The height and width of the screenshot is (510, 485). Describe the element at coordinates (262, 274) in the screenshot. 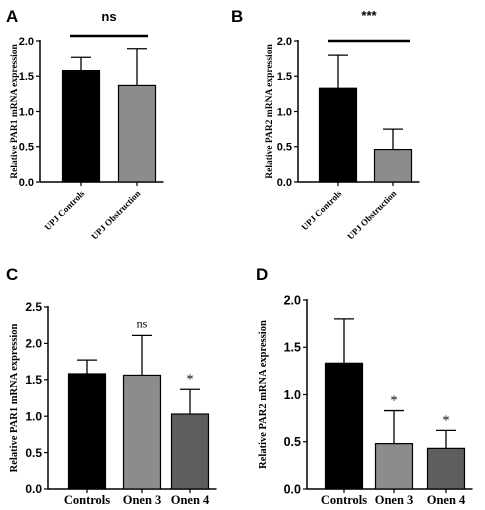

I see `panel-letter-d: D` at that location.